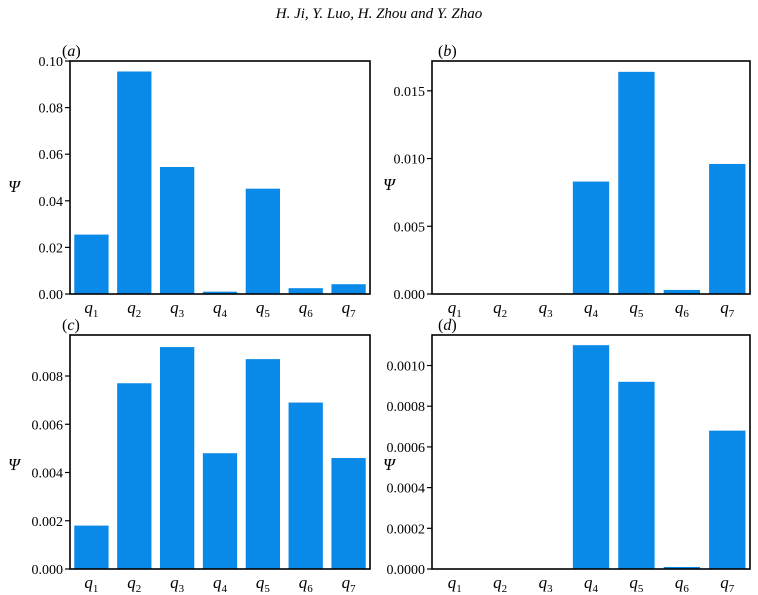  Describe the element at coordinates (51, 295) in the screenshot. I see `y-tick-label: 0.00` at that location.